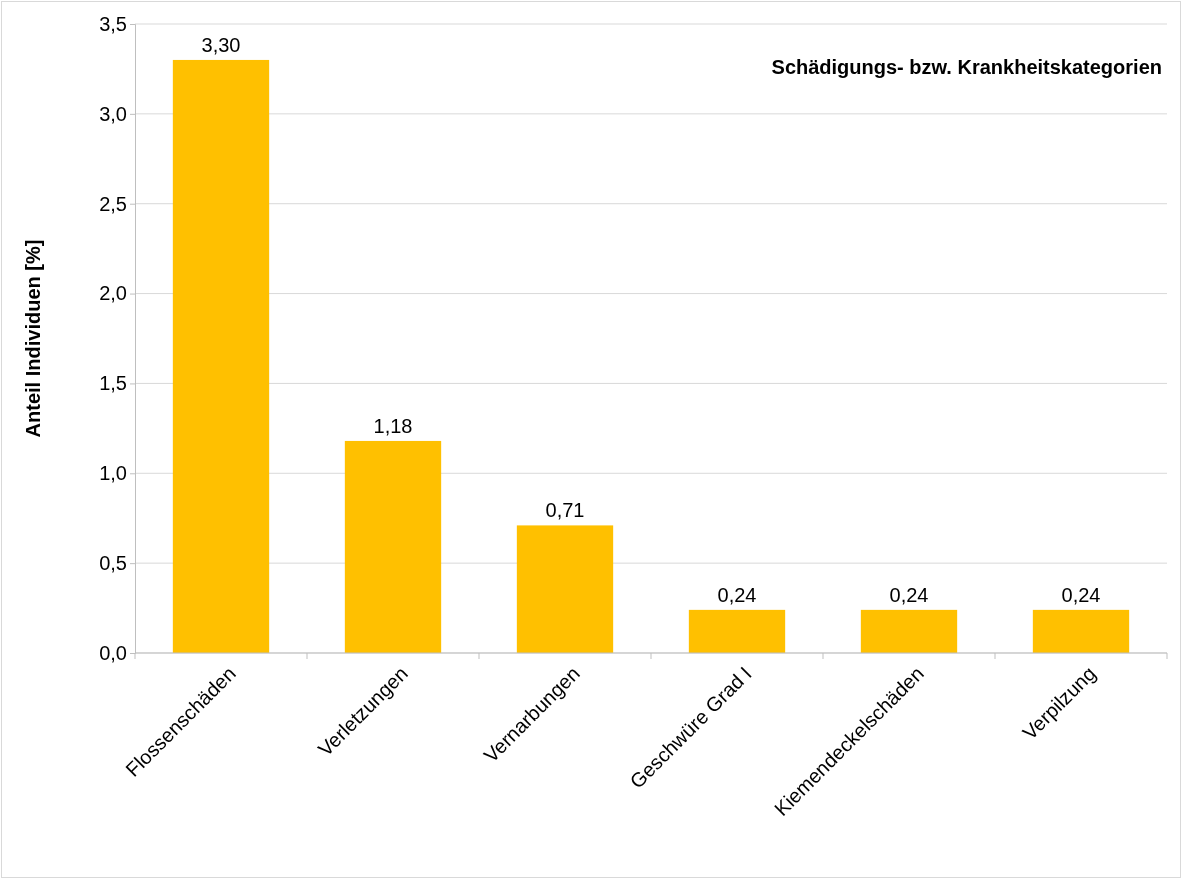 The height and width of the screenshot is (881, 1184). Describe the element at coordinates (113, 23) in the screenshot. I see `y-tick-label: 3,5` at that location.